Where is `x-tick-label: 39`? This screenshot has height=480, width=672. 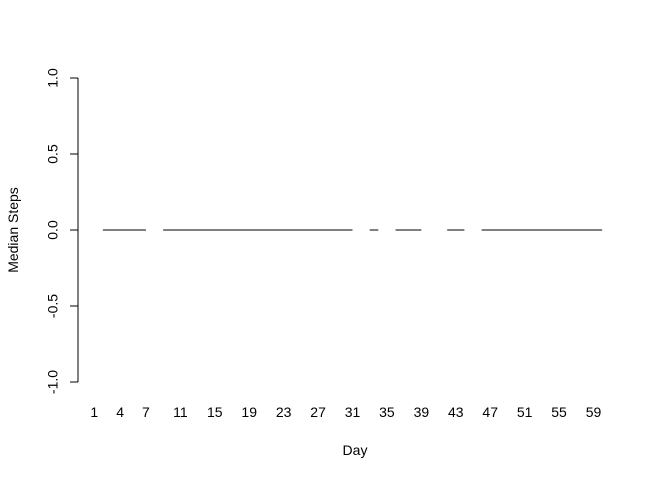
x-tick-label: 39 is located at coordinates (422, 412).